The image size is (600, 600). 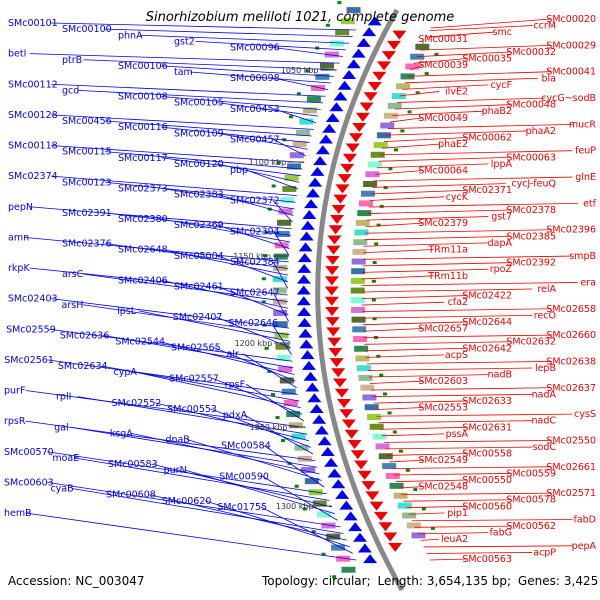 What do you see at coordinates (457, 197) in the screenshot?
I see `reverse-gene-label: cycK` at bounding box center [457, 197].